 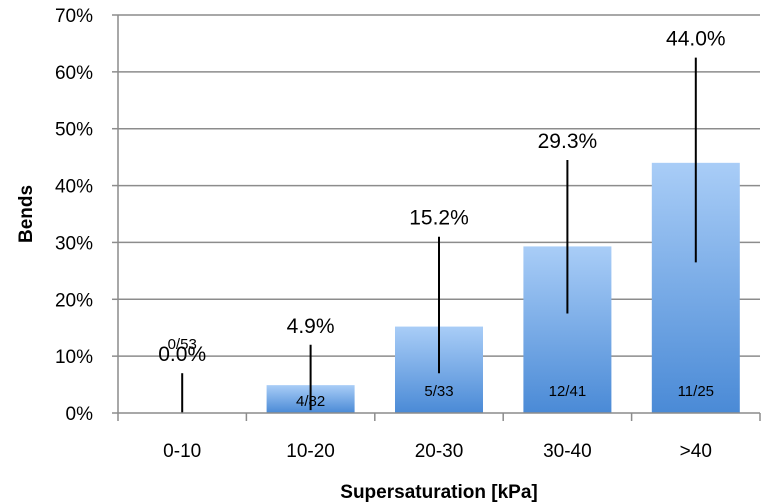 I want to click on y-tick-label: 20%, so click(x=74, y=300).